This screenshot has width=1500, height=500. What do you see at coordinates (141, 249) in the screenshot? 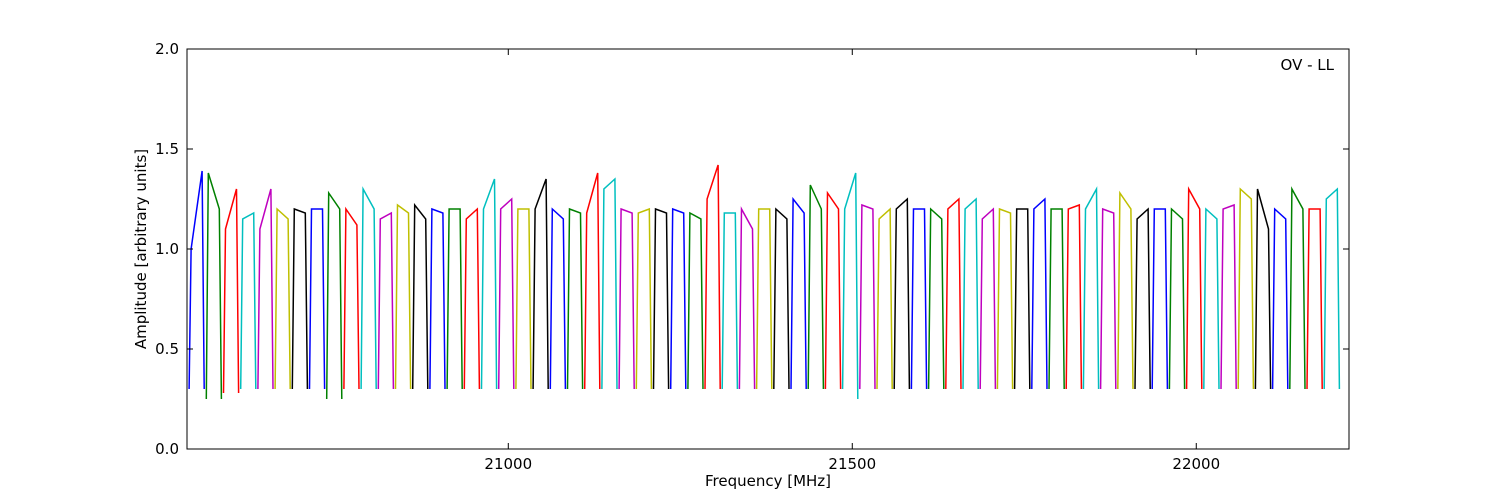
I see `y-axis-label: Amplitude [arbitrary units]` at bounding box center [141, 249].